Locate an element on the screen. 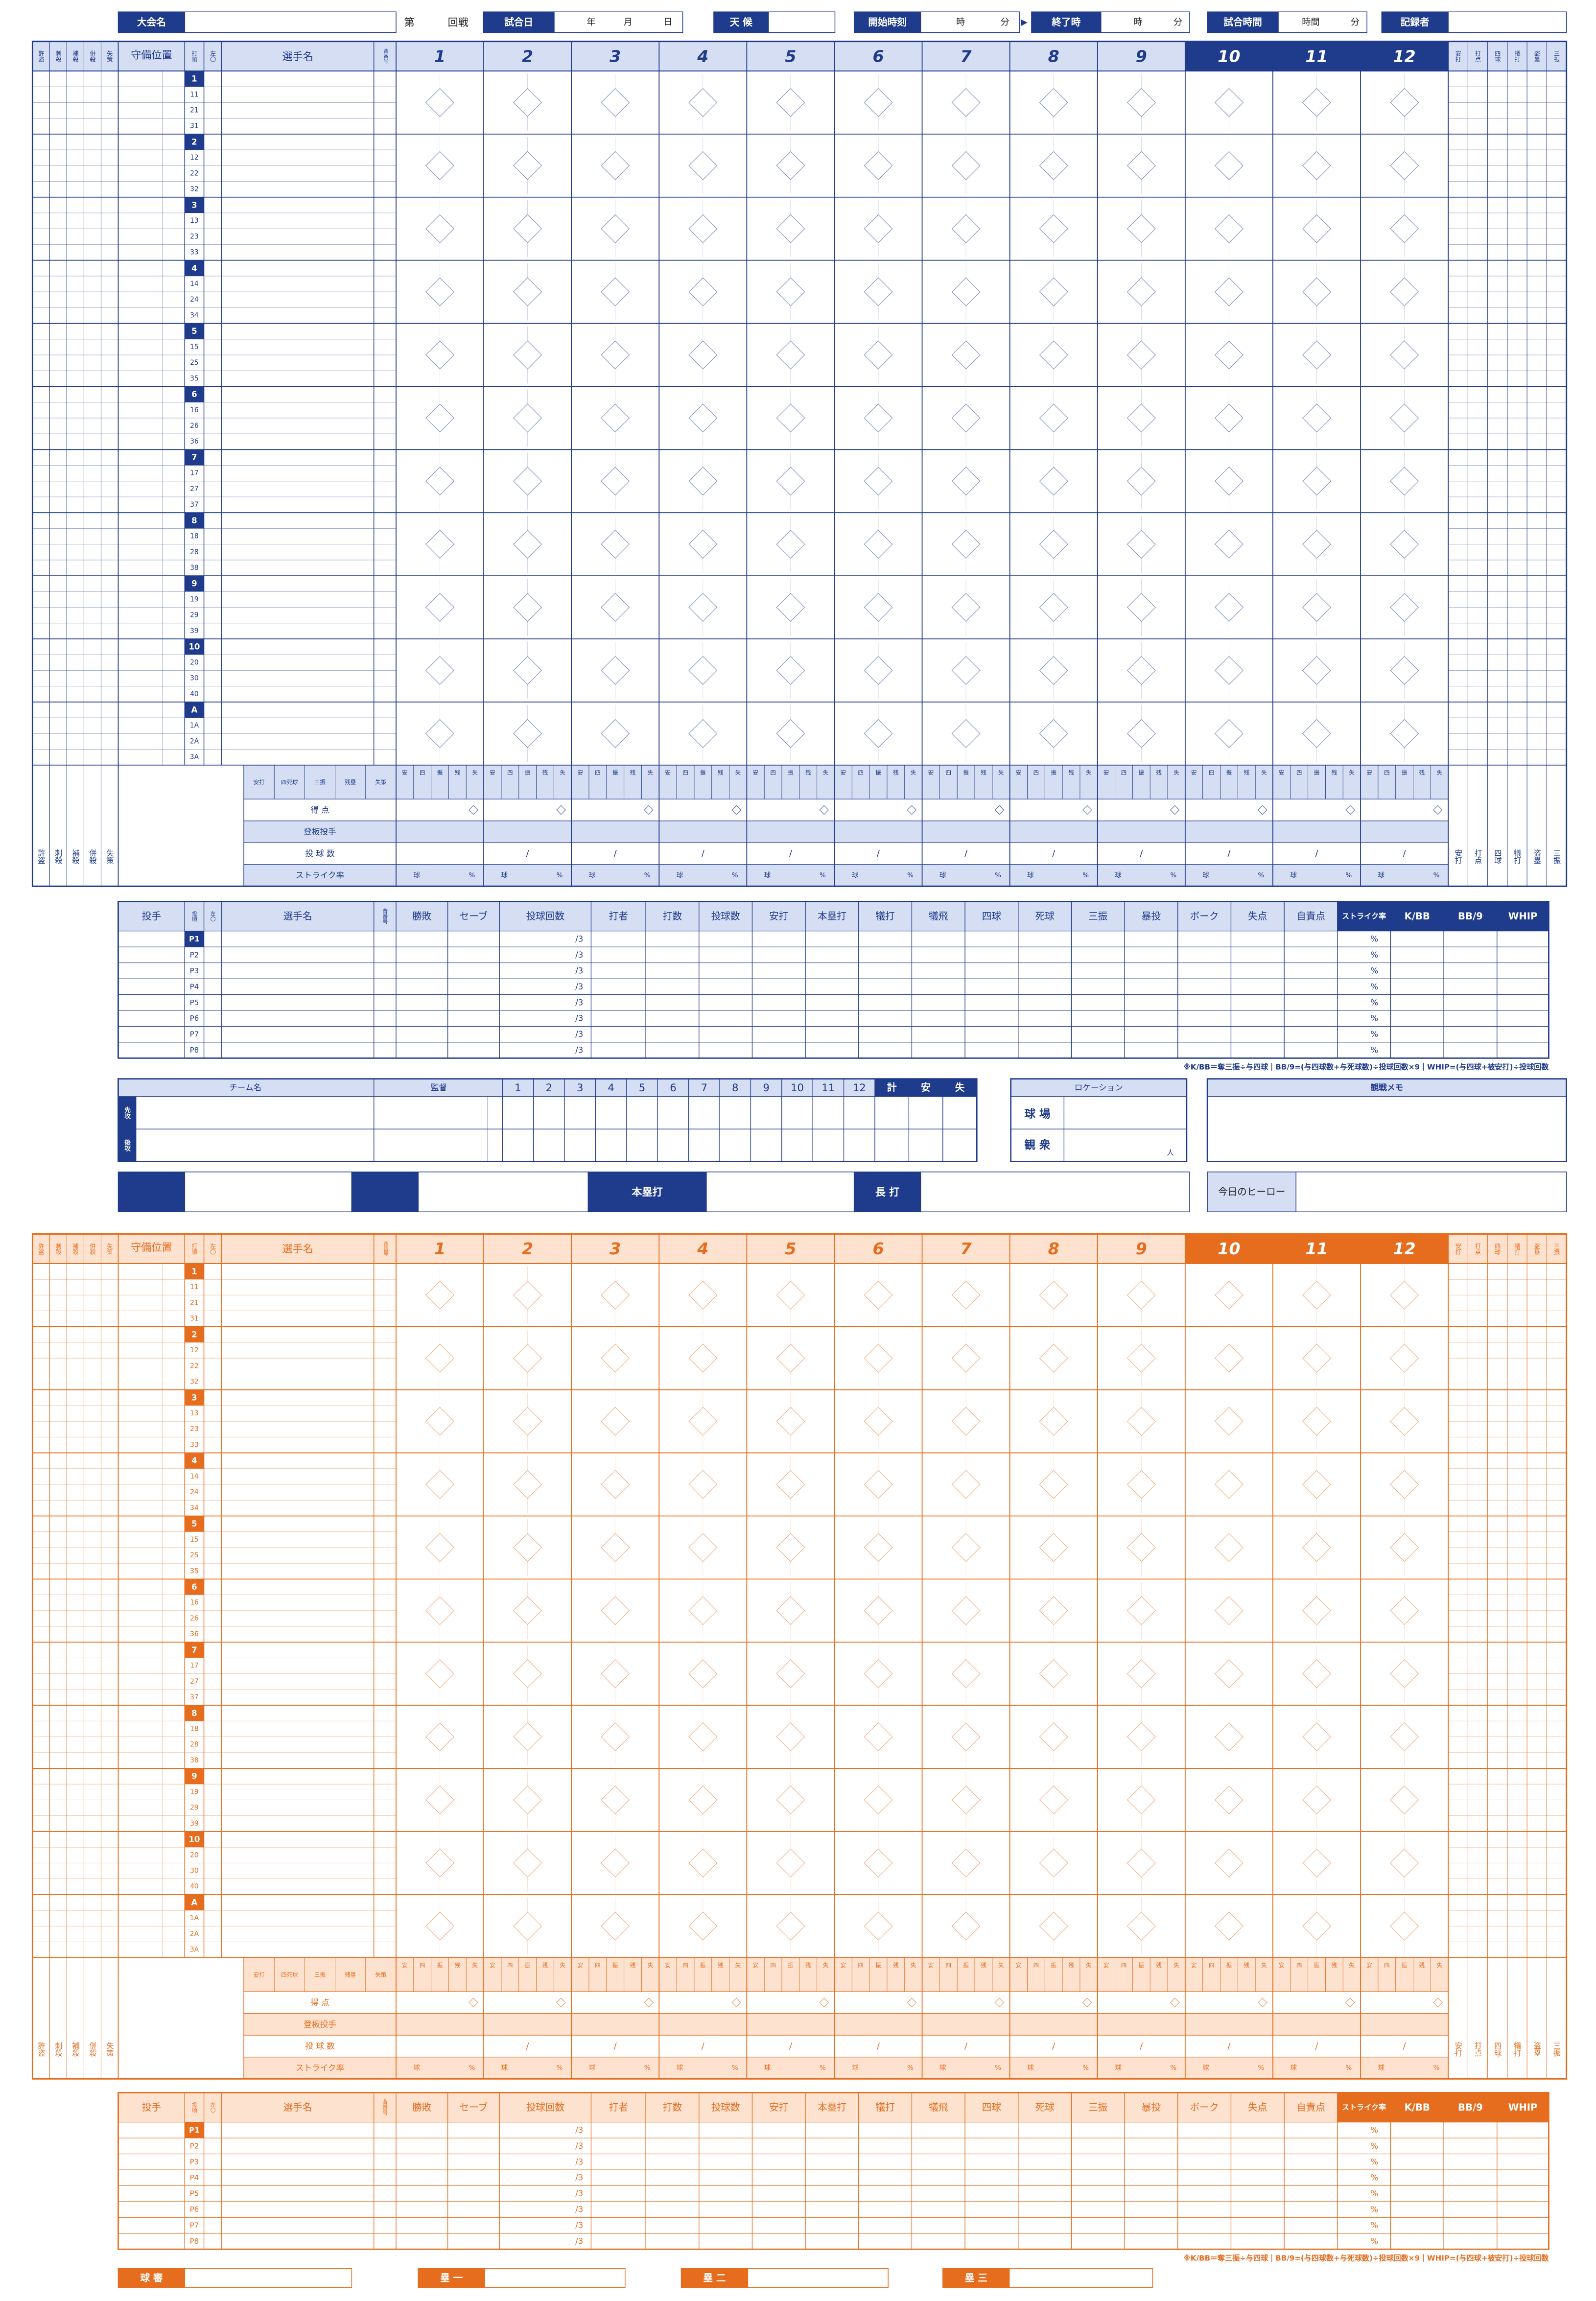 This screenshot has height=2301, width=1596. label: 4 is located at coordinates (611, 1087).